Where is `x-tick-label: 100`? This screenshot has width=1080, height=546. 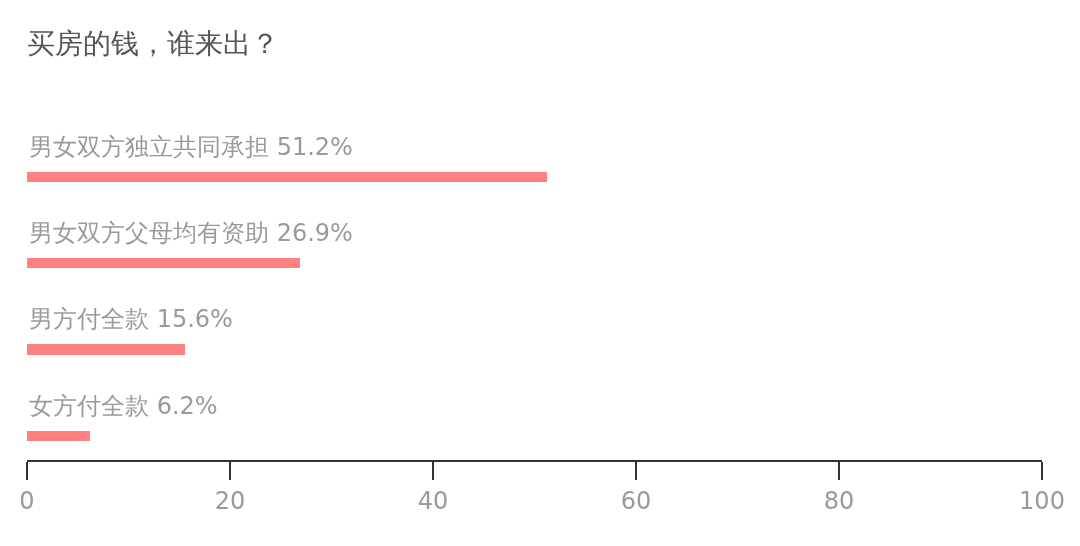 x-tick-label: 100 is located at coordinates (1042, 500).